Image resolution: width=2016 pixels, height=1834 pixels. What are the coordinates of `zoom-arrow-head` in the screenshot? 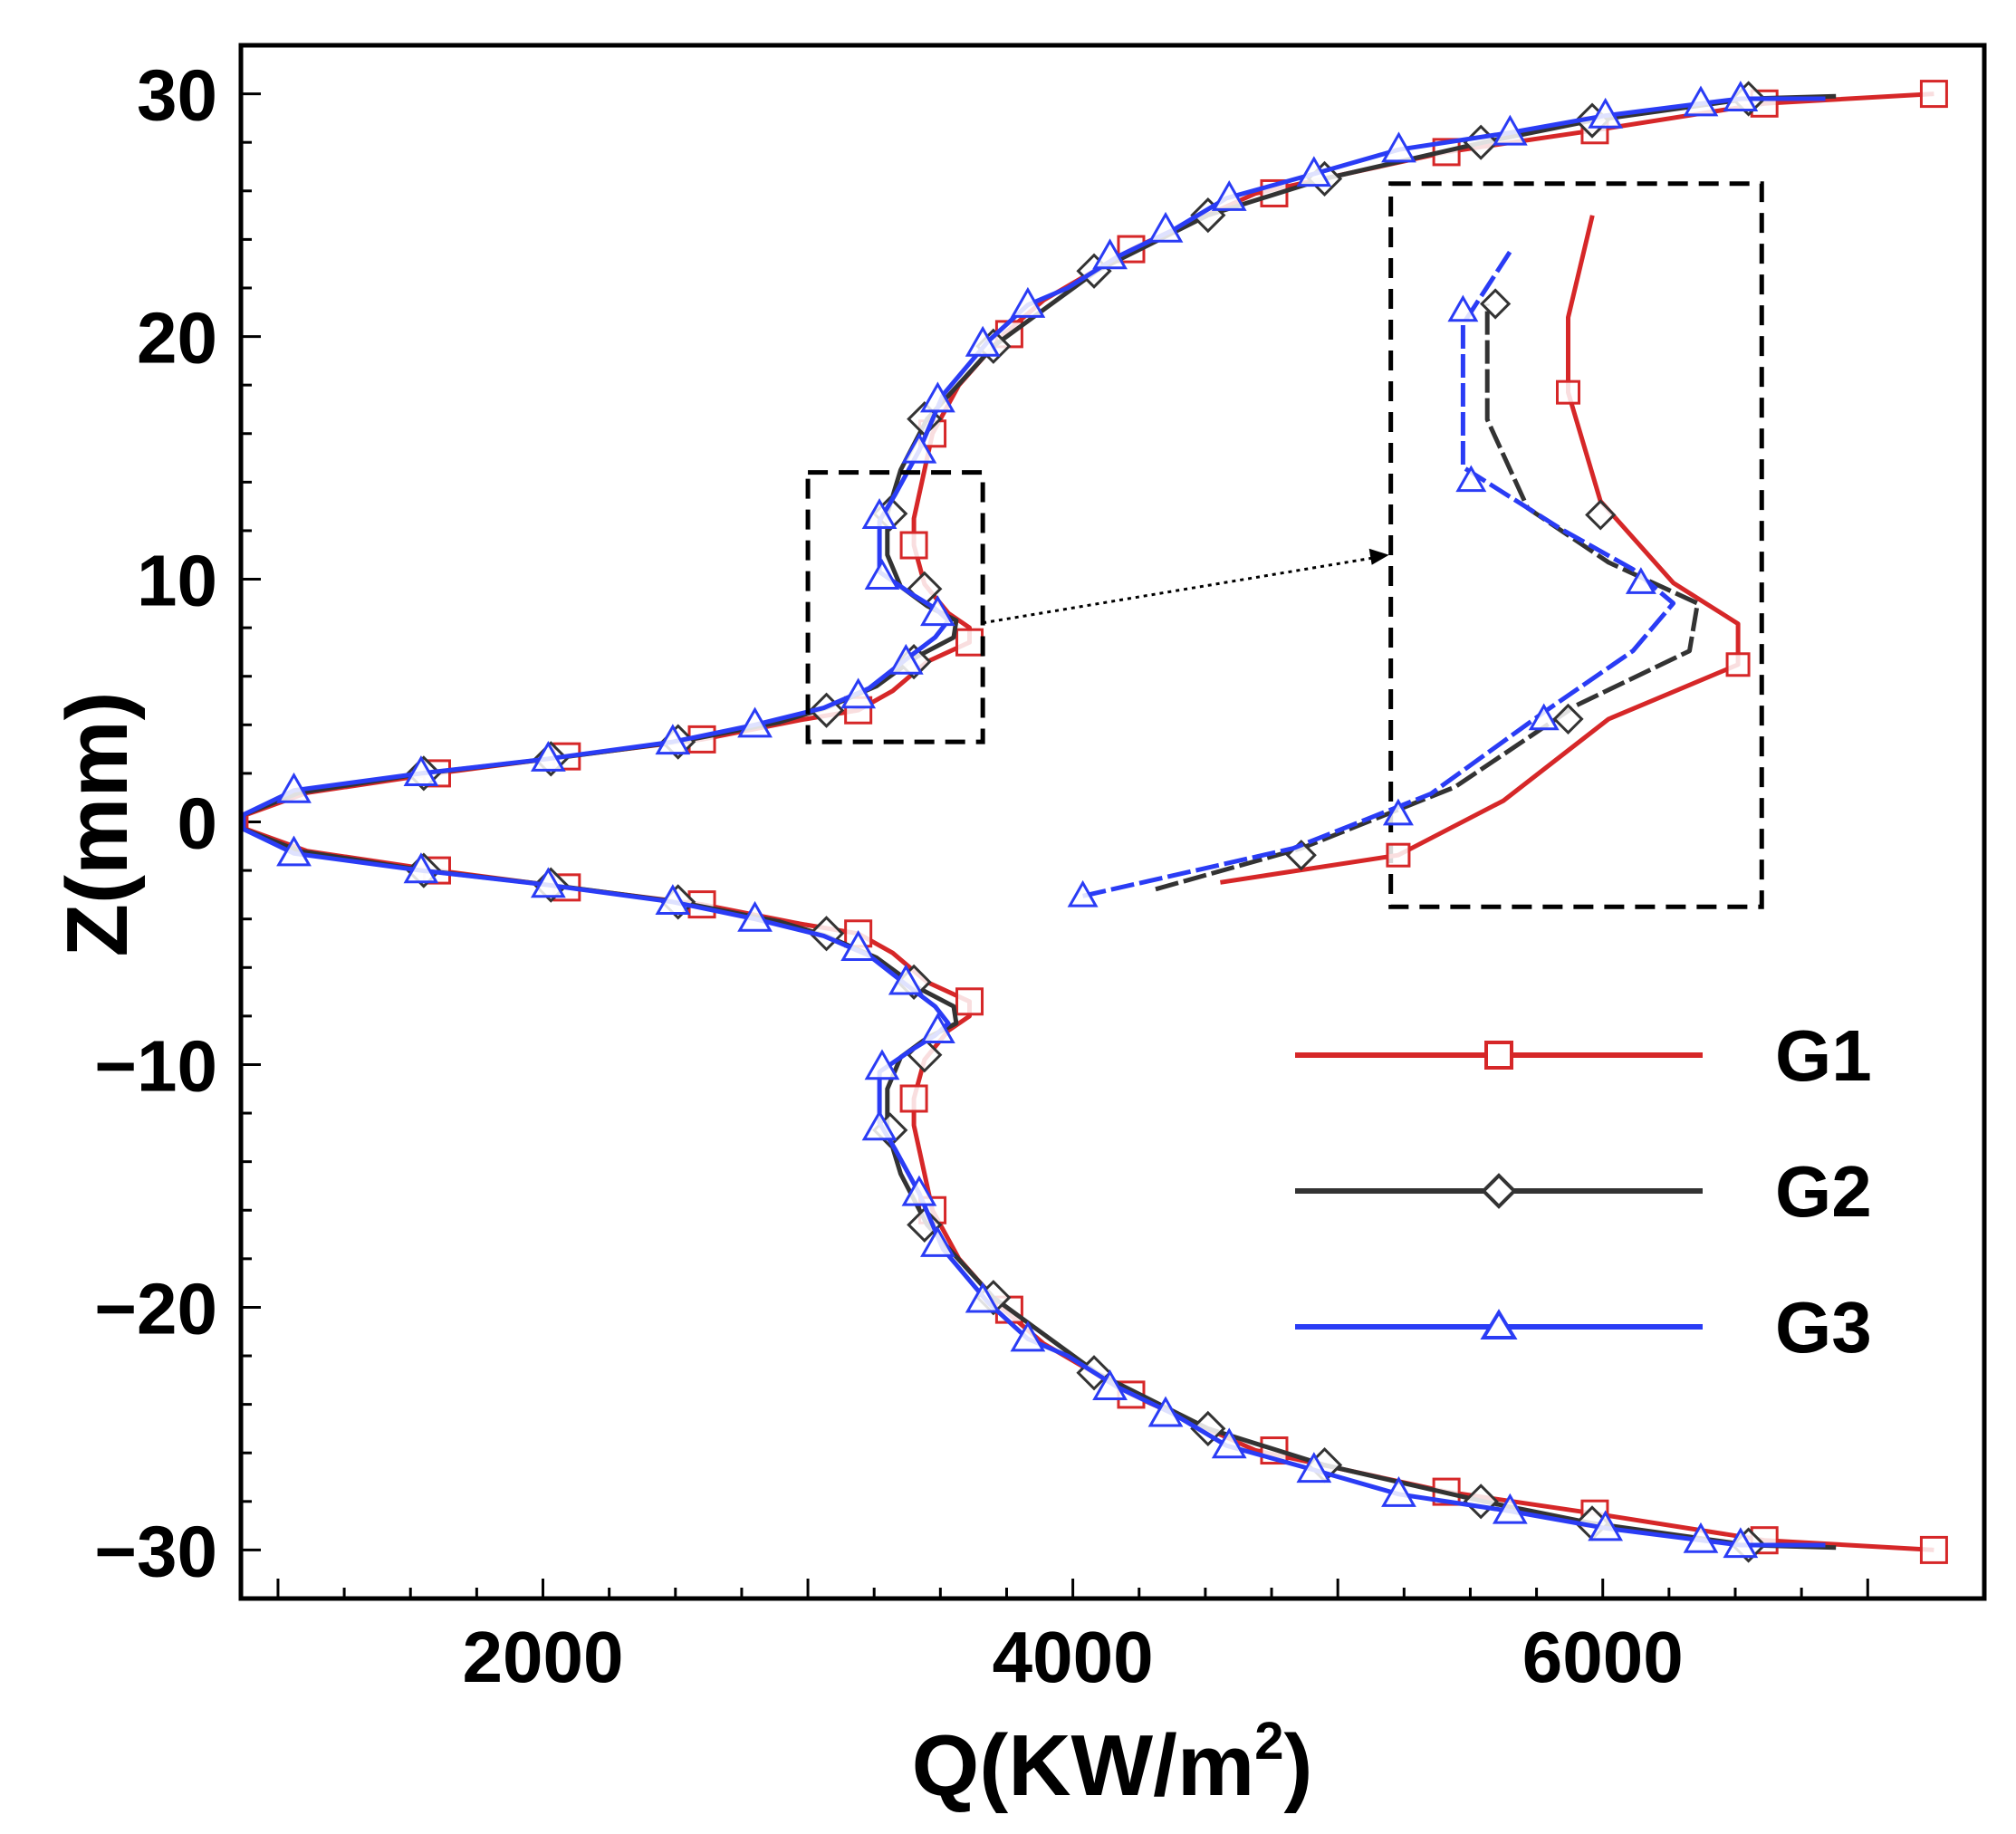 It's located at (1378, 556).